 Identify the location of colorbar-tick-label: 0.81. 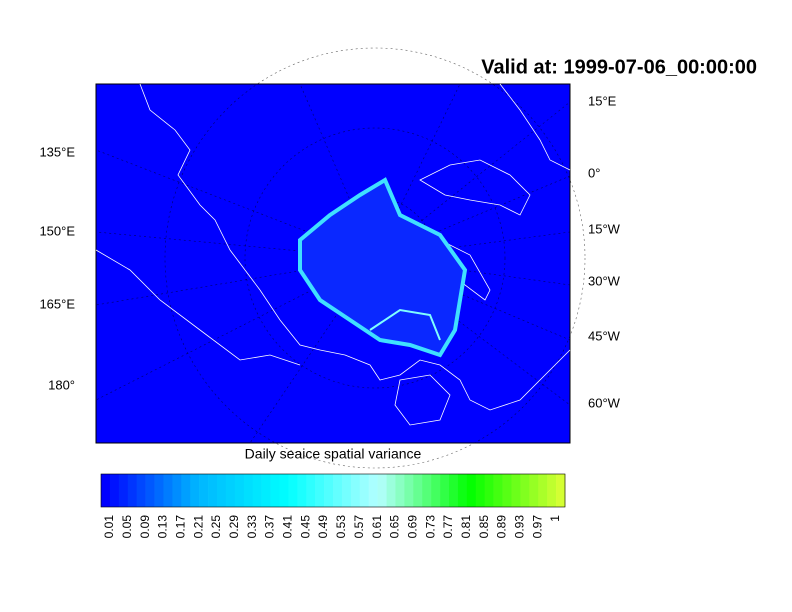
(466, 527).